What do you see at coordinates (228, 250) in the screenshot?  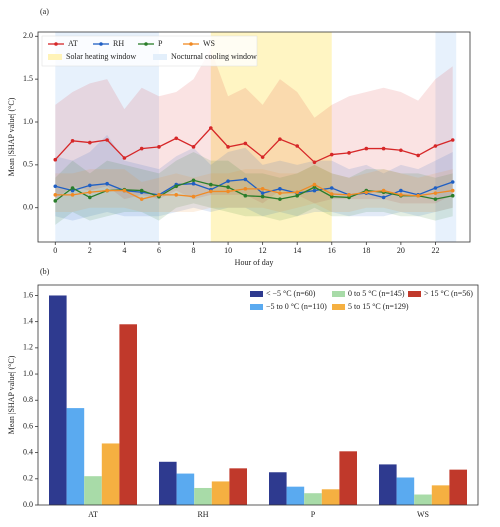 I see `x-tick-label: 10` at bounding box center [228, 250].